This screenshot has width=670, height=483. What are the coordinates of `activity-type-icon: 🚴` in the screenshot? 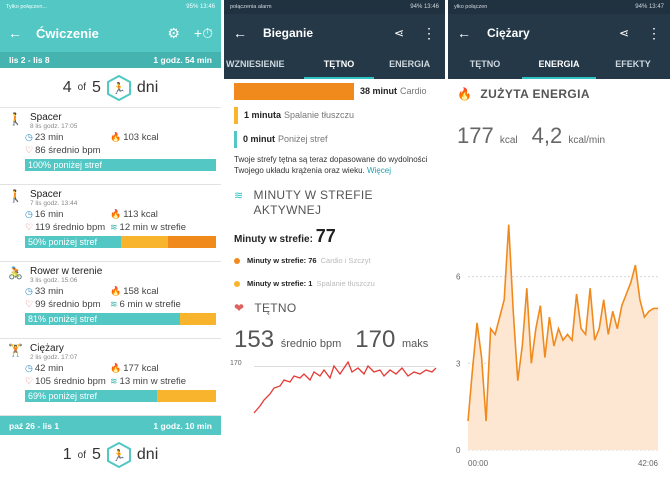 It's located at (15, 273).